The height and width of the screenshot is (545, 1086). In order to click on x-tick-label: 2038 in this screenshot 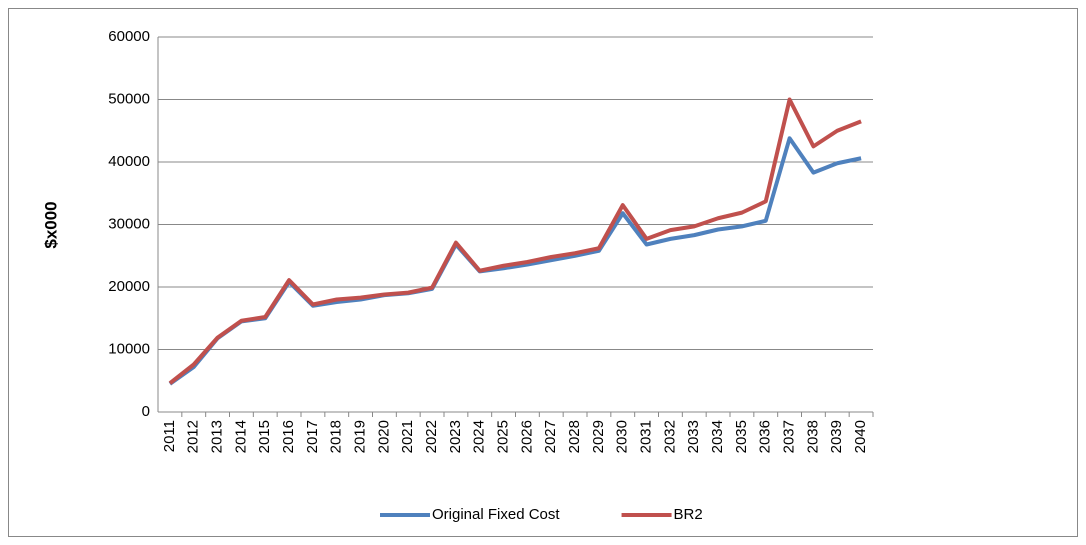, I will do `click(812, 436)`.